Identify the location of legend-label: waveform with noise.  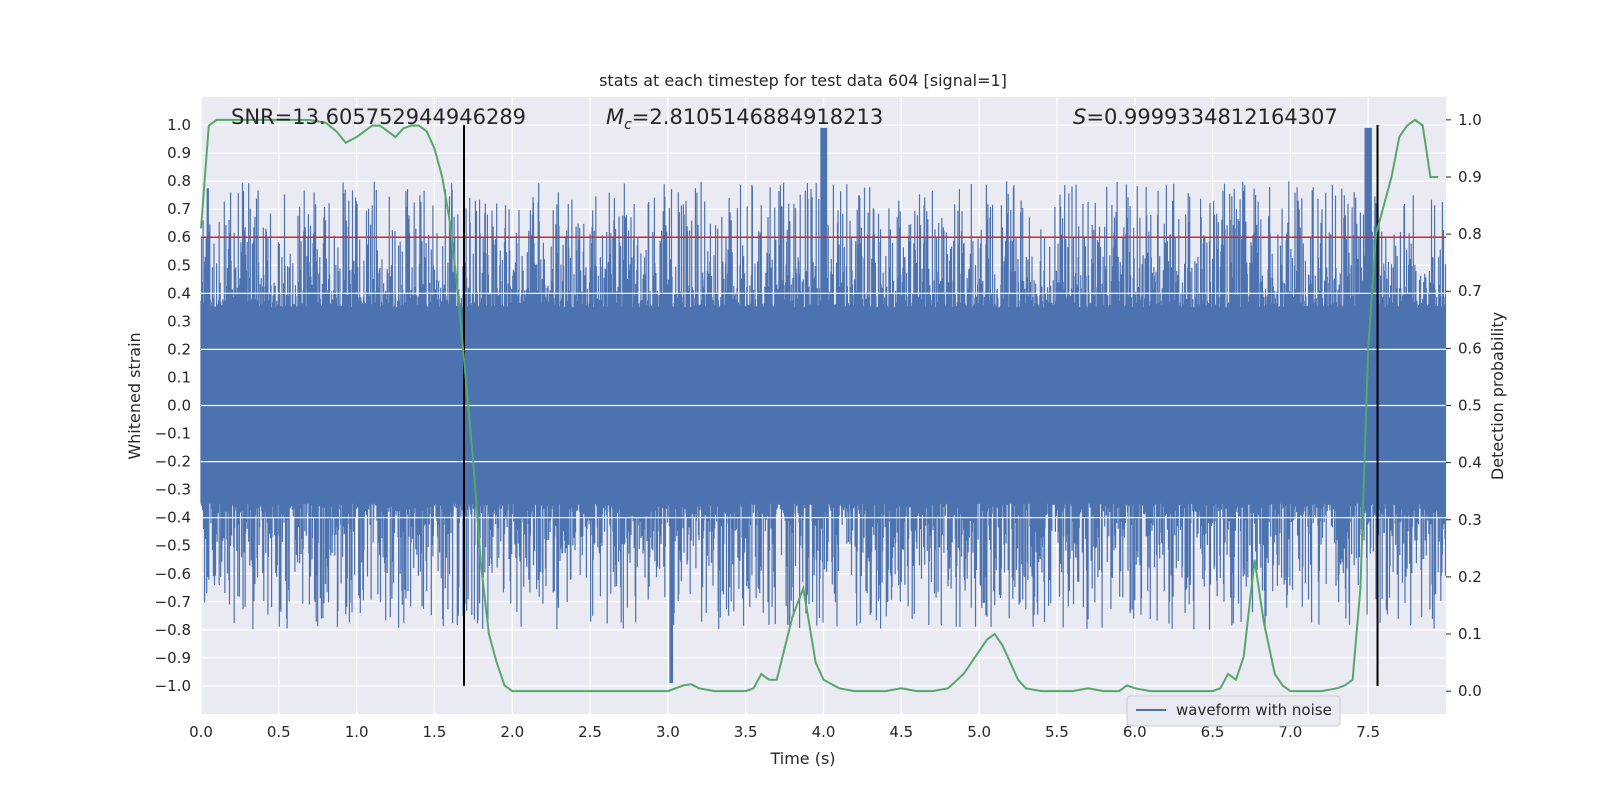
(1254, 710).